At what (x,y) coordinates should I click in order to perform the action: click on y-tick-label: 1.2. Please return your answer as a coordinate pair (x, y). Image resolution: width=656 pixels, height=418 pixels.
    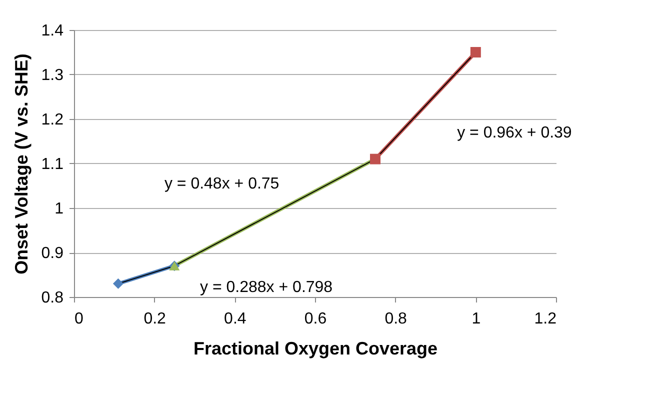
    Looking at the image, I should click on (52, 120).